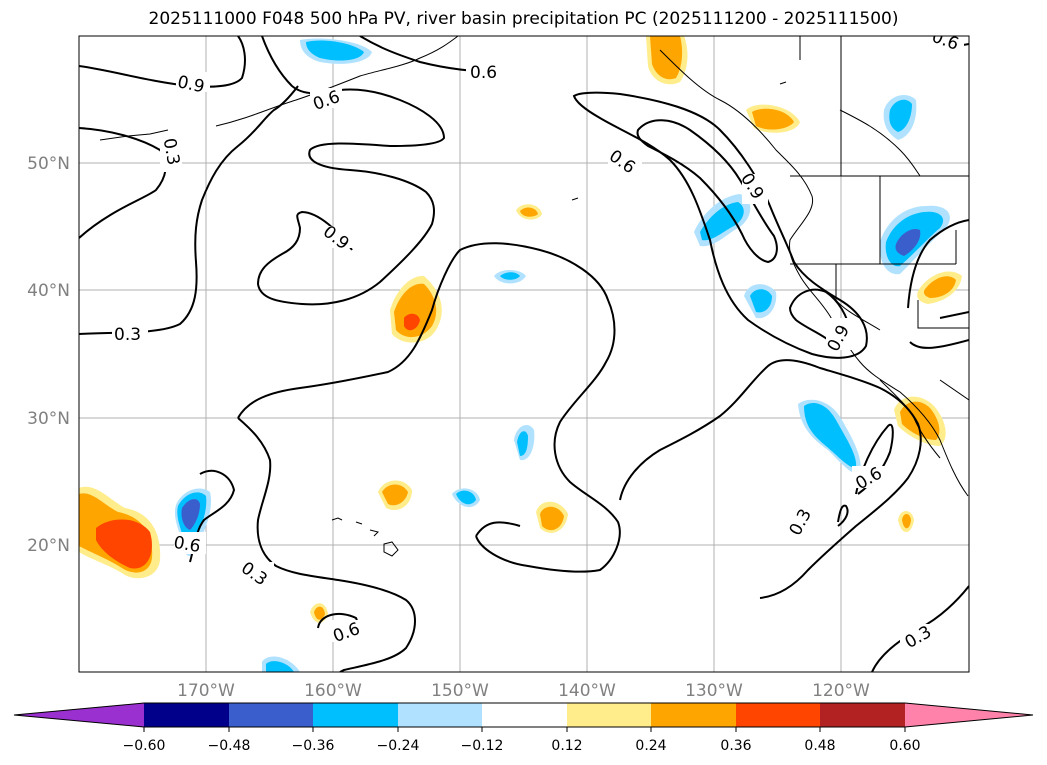  Describe the element at coordinates (313, 746) in the screenshot. I see `colorbar-tick-label: −0.36` at that location.